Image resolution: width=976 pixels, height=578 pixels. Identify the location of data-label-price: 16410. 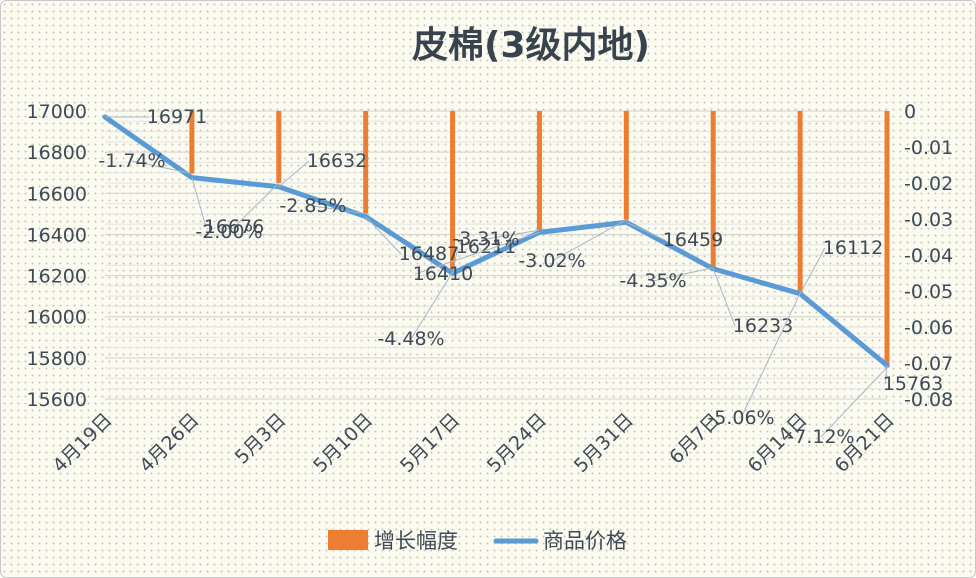
(443, 274).